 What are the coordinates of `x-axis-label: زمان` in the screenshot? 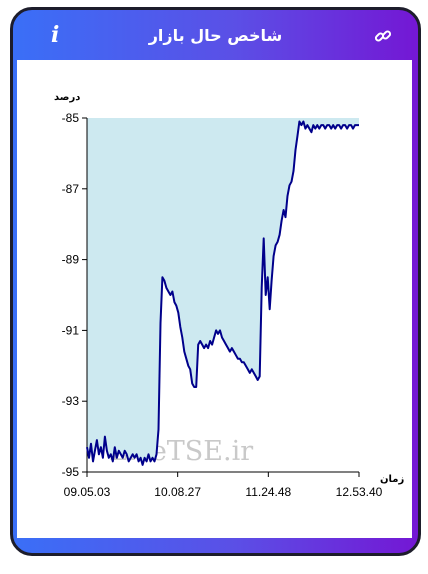 It's located at (392, 479).